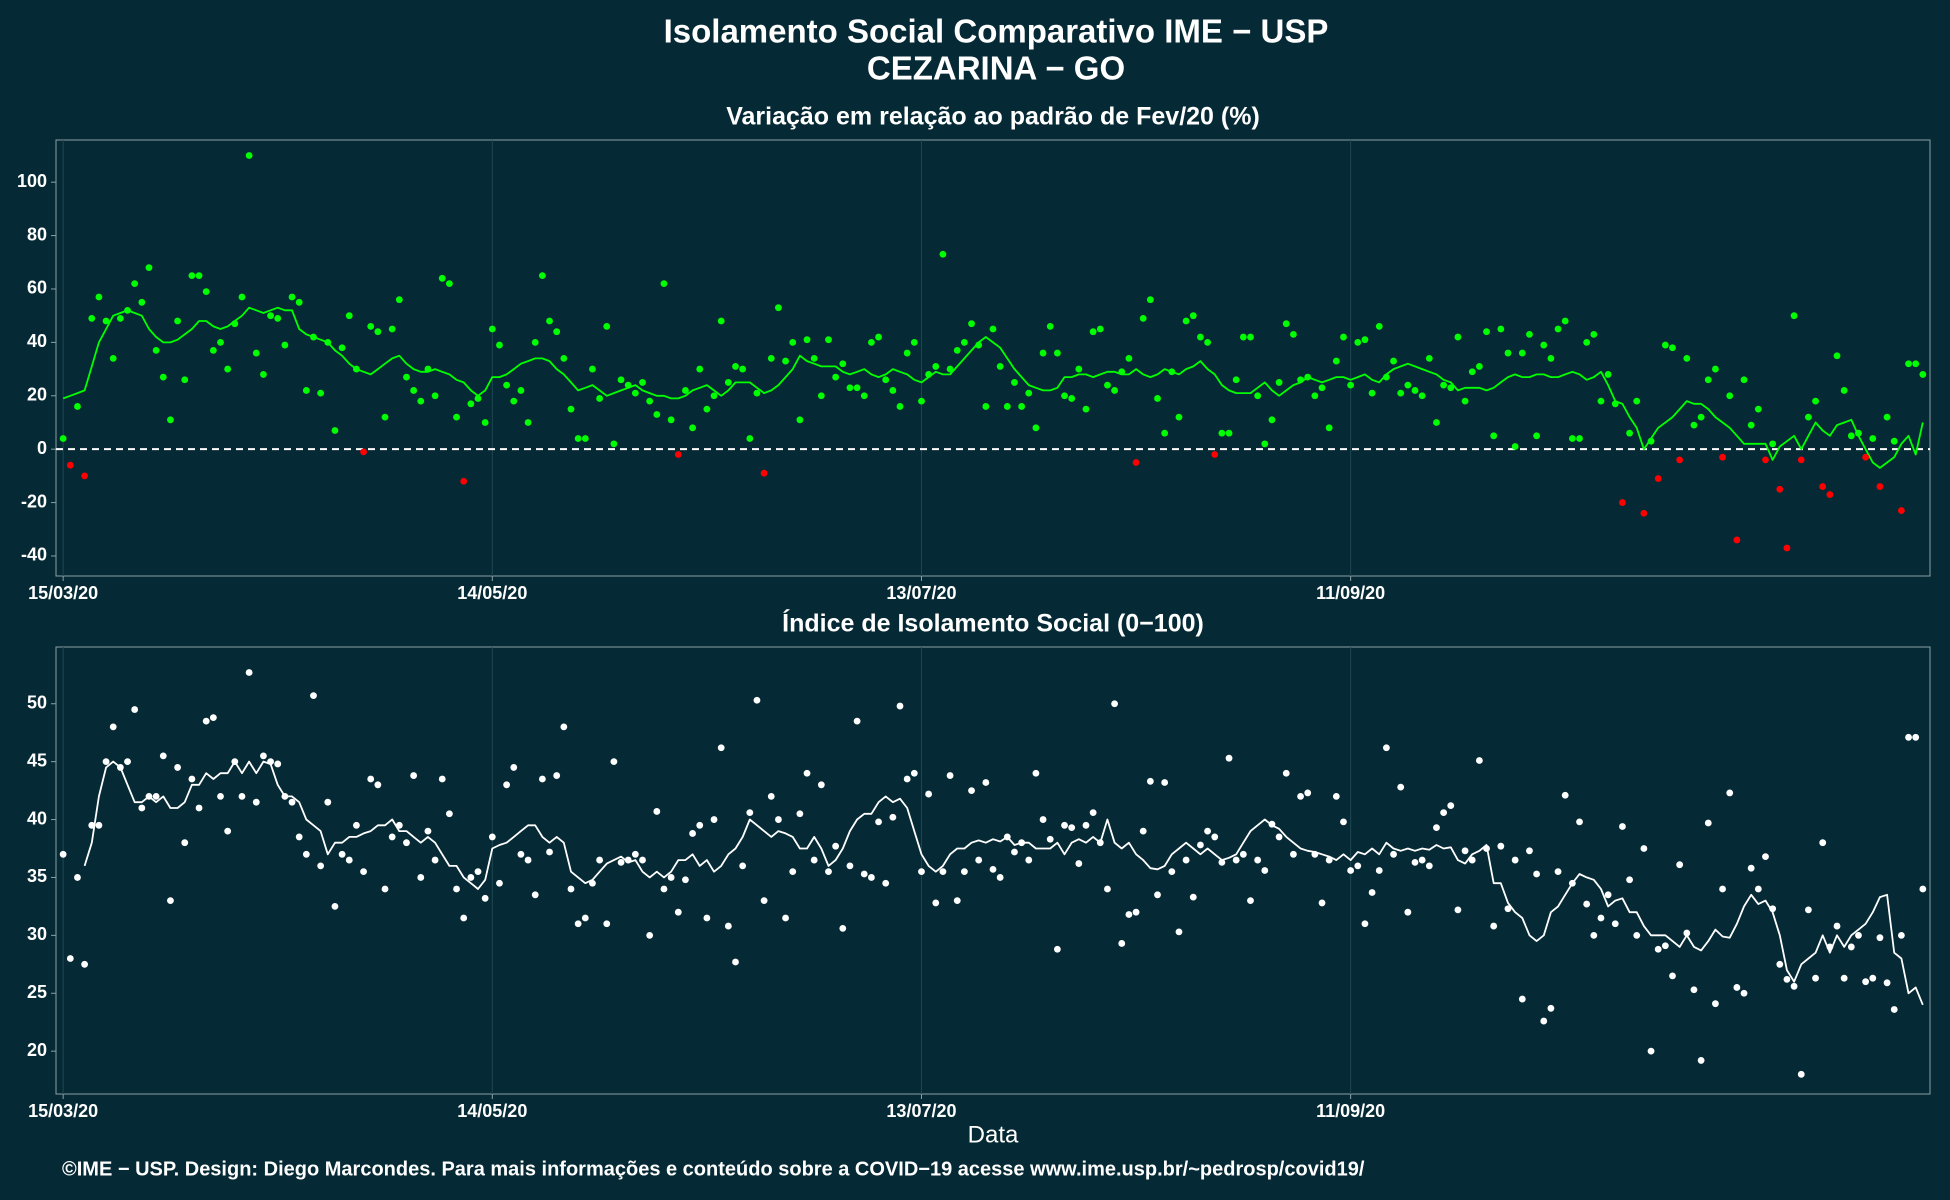 Image resolution: width=1950 pixels, height=1200 pixels. What do you see at coordinates (37, 876) in the screenshot?
I see `y-tick-label: 35` at bounding box center [37, 876].